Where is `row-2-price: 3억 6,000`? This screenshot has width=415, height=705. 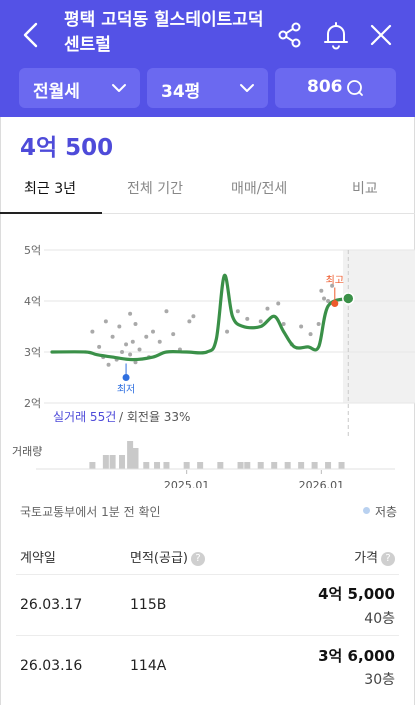
row-2-price: 3억 6,000 is located at coordinates (356, 656).